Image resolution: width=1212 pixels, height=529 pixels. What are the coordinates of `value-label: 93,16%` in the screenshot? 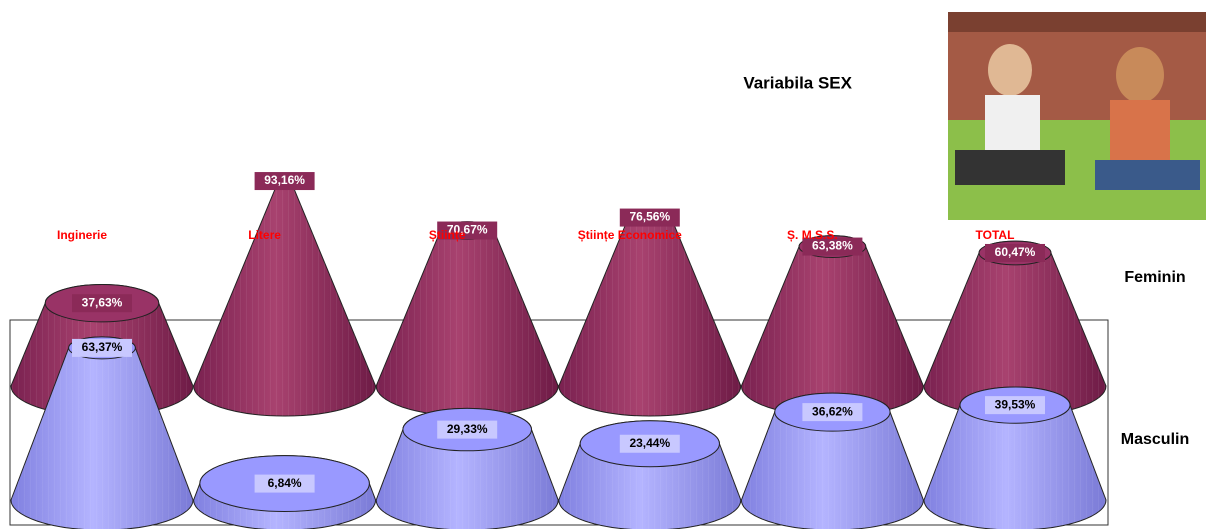 It's located at (284, 180).